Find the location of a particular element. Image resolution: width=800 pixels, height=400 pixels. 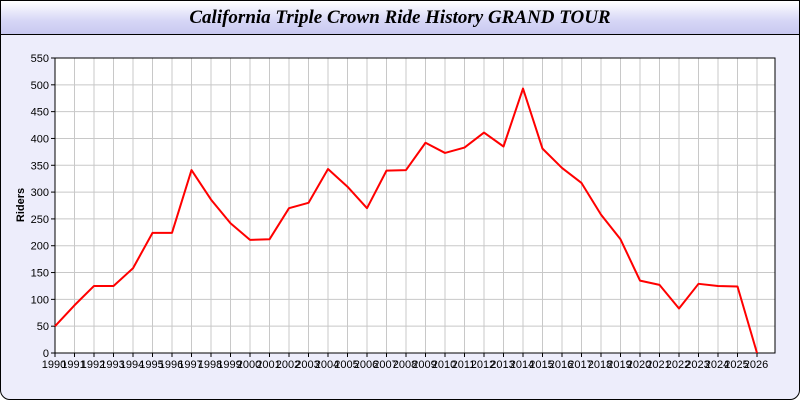

x-tick-label: 2025 is located at coordinates (736, 365).